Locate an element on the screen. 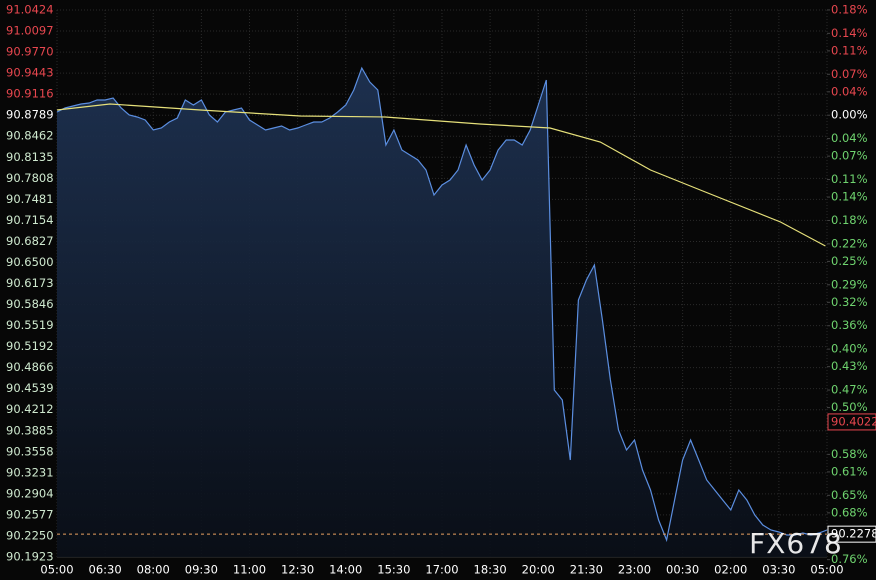  y-tick-label: 90.7808 is located at coordinates (30, 178).